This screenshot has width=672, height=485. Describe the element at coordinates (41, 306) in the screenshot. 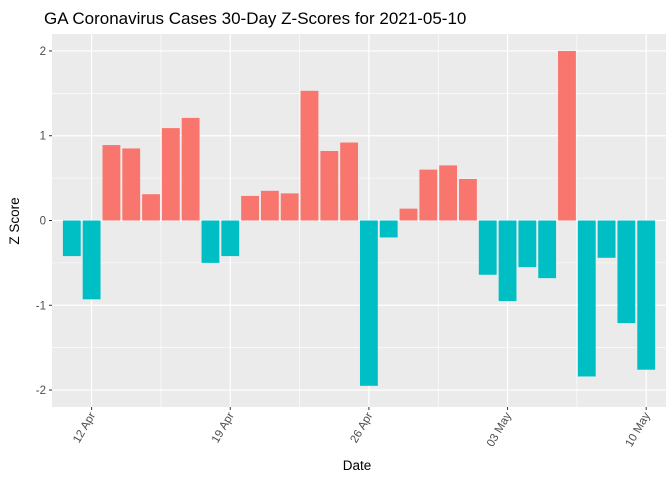

I see `y-tick-label: -1` at that location.